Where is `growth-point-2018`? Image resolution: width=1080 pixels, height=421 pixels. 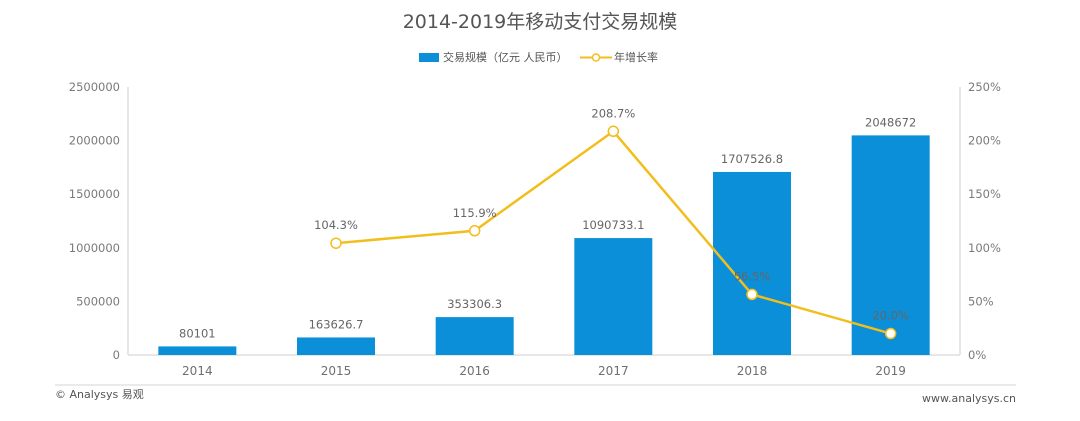
growth-point-2018 is located at coordinates (752, 294).